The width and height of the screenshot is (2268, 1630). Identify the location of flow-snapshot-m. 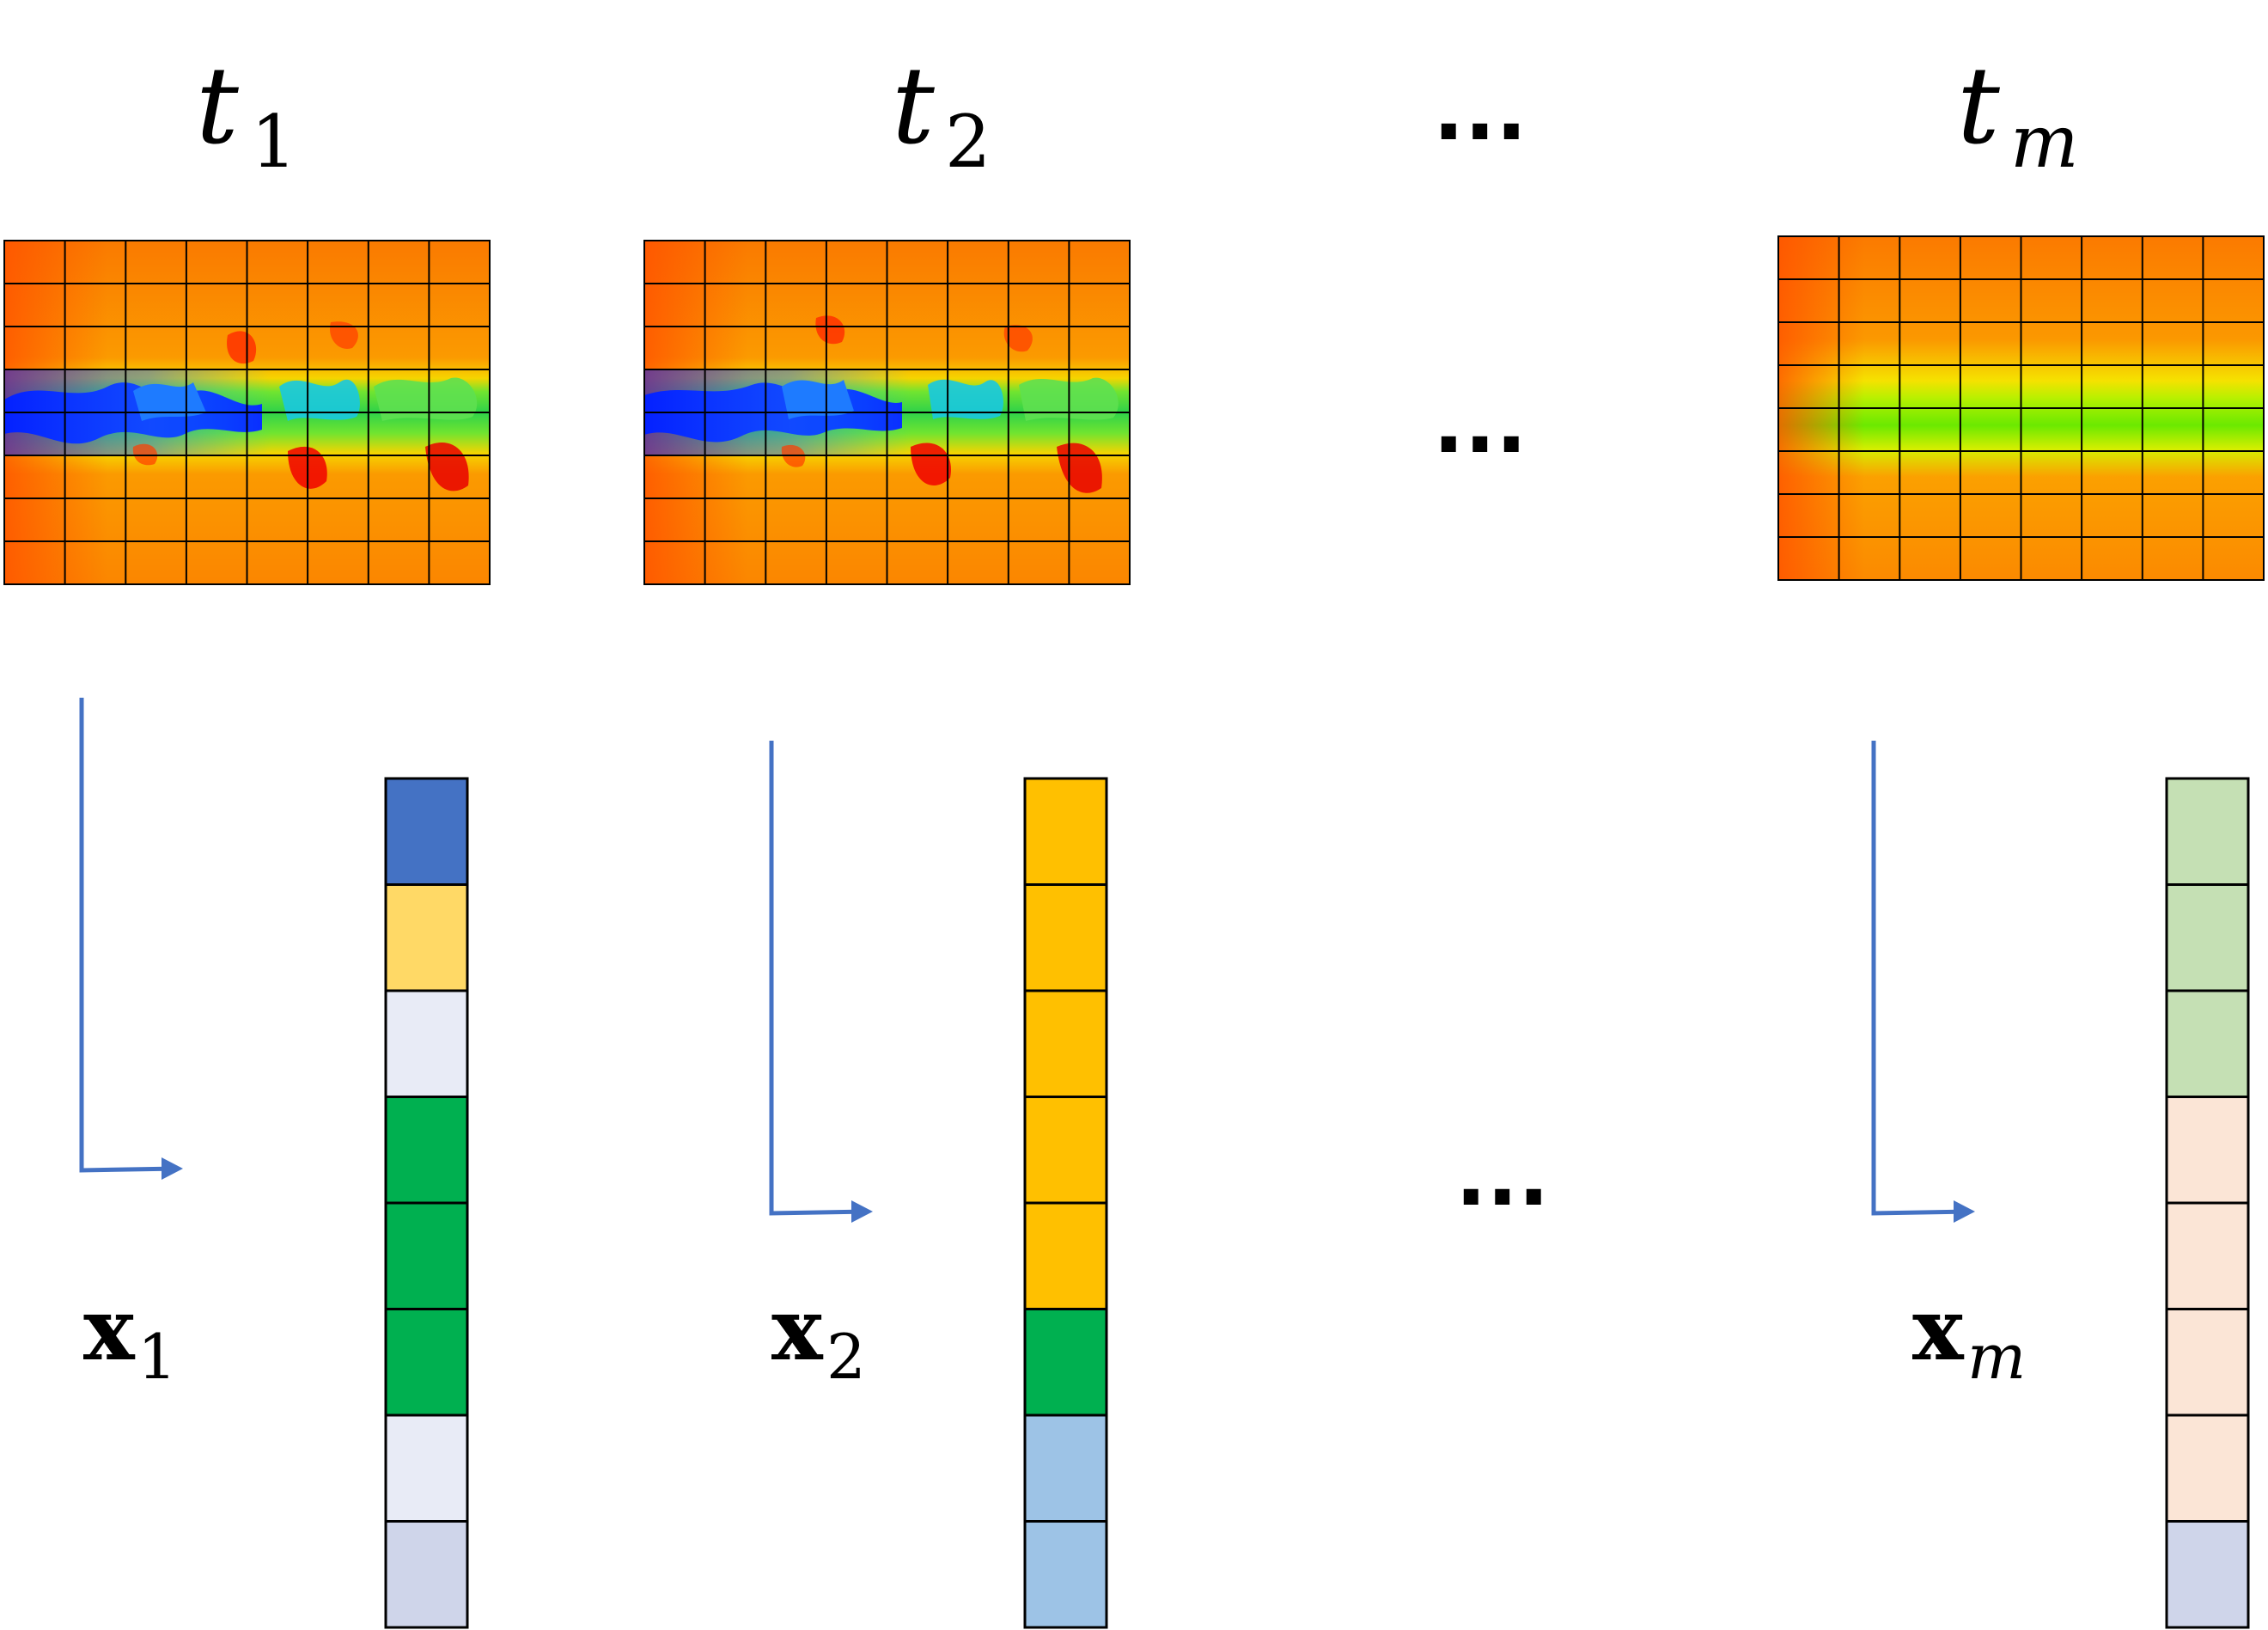
(2021, 408).